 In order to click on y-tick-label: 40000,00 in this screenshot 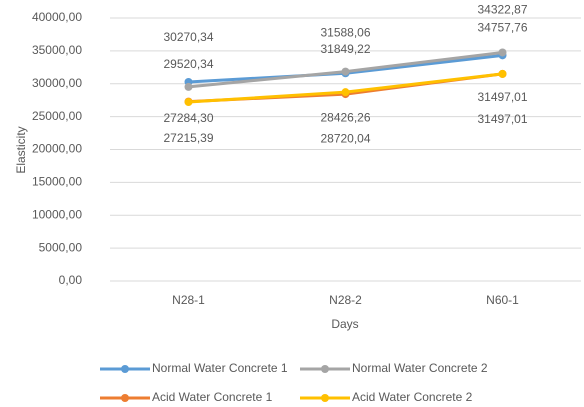, I will do `click(57, 17)`.